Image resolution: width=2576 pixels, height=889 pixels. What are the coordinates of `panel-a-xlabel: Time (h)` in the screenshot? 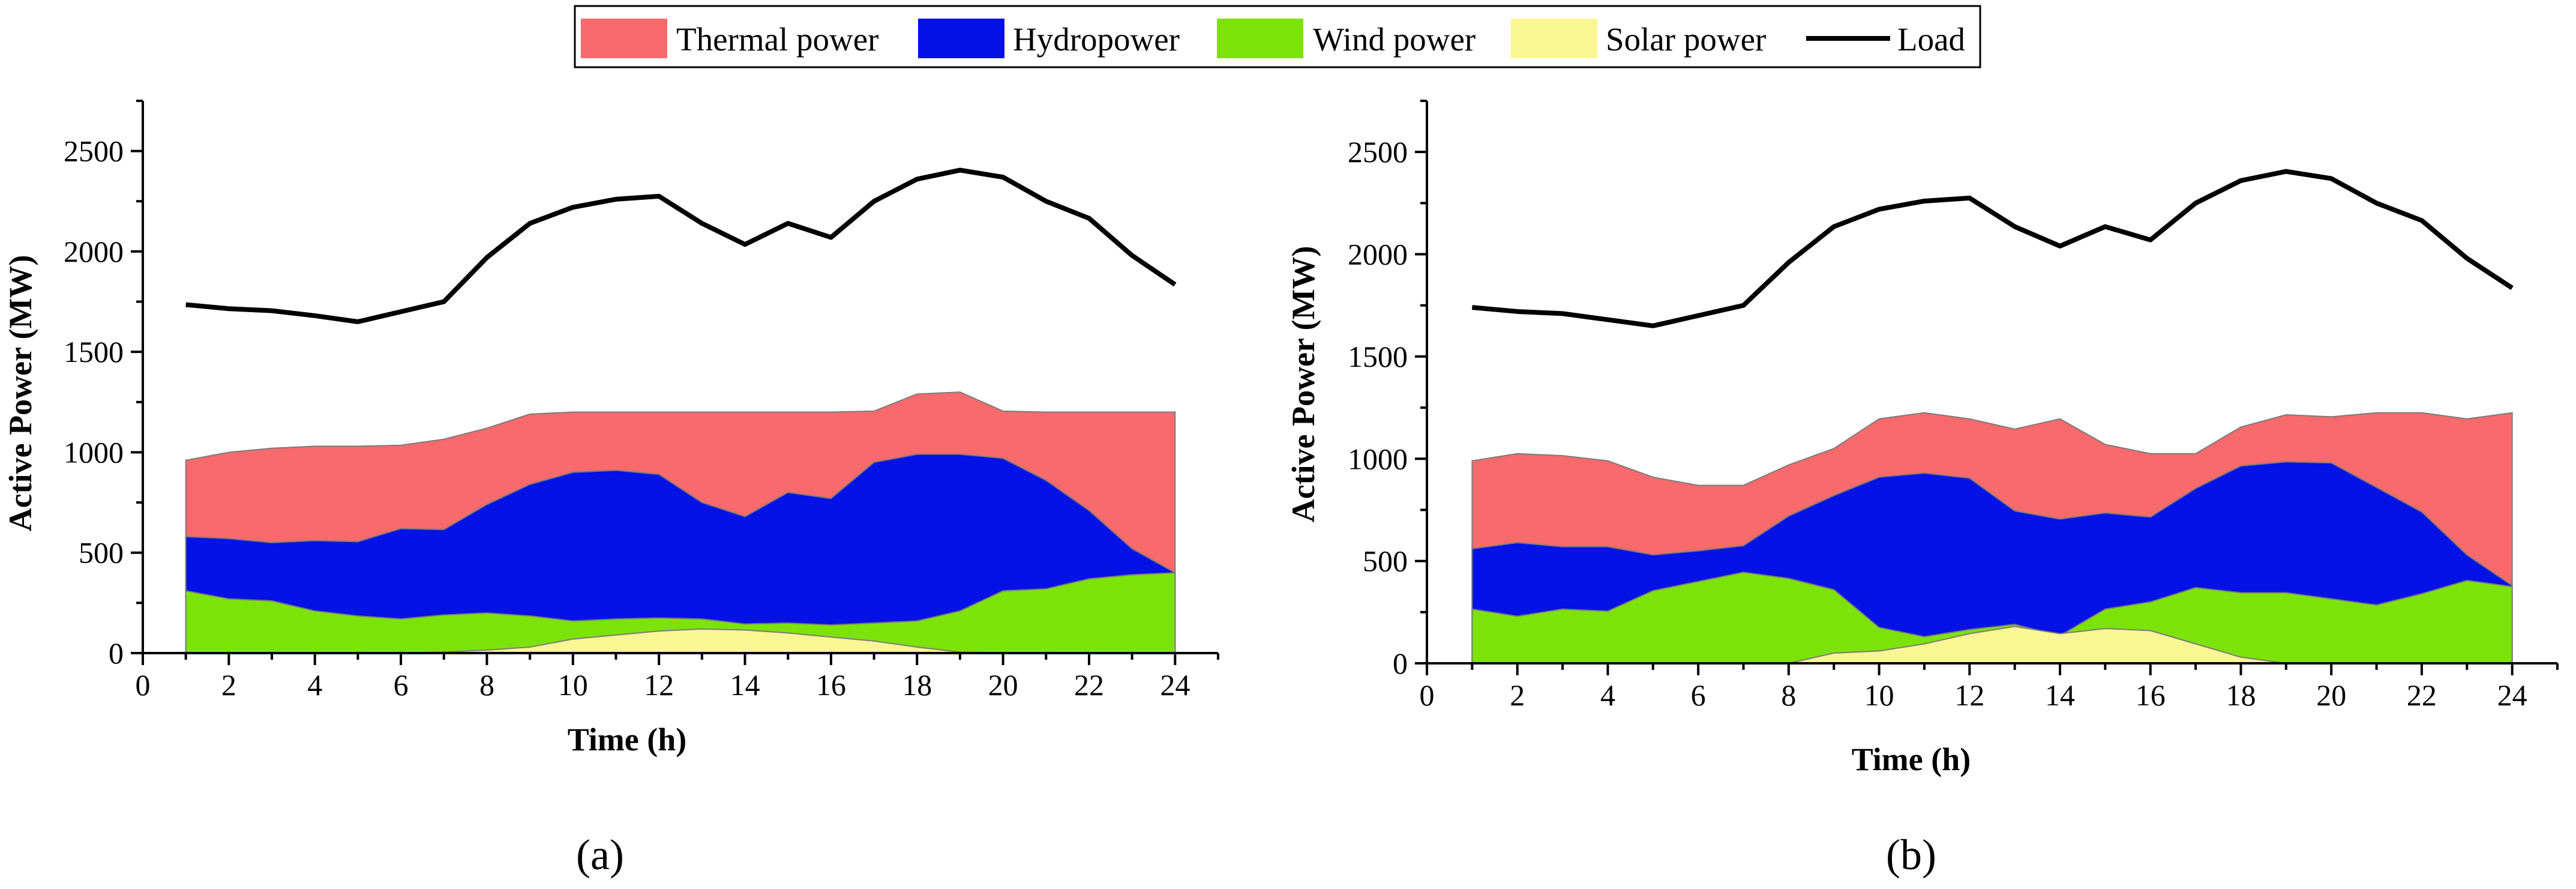 It's located at (627, 740).